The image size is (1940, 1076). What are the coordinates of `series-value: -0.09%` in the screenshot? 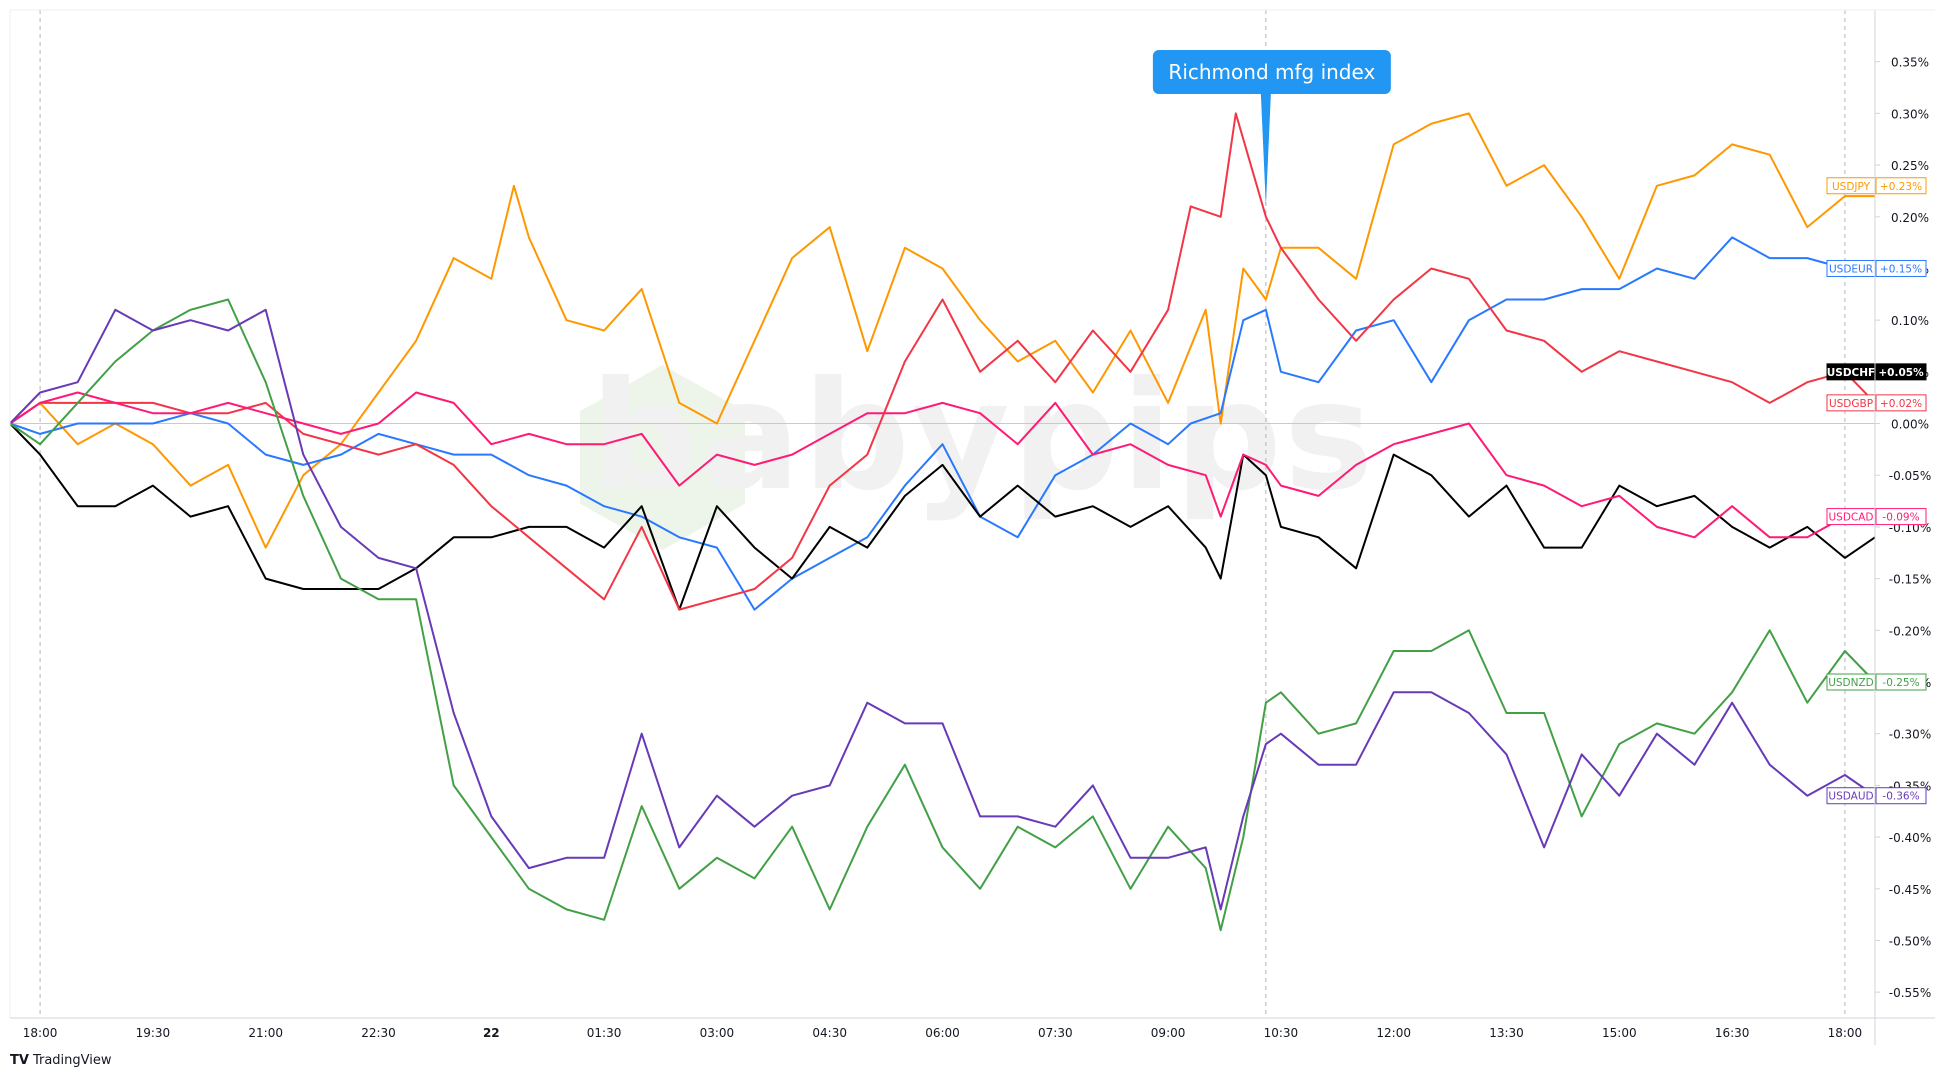 It's located at (1900, 518).